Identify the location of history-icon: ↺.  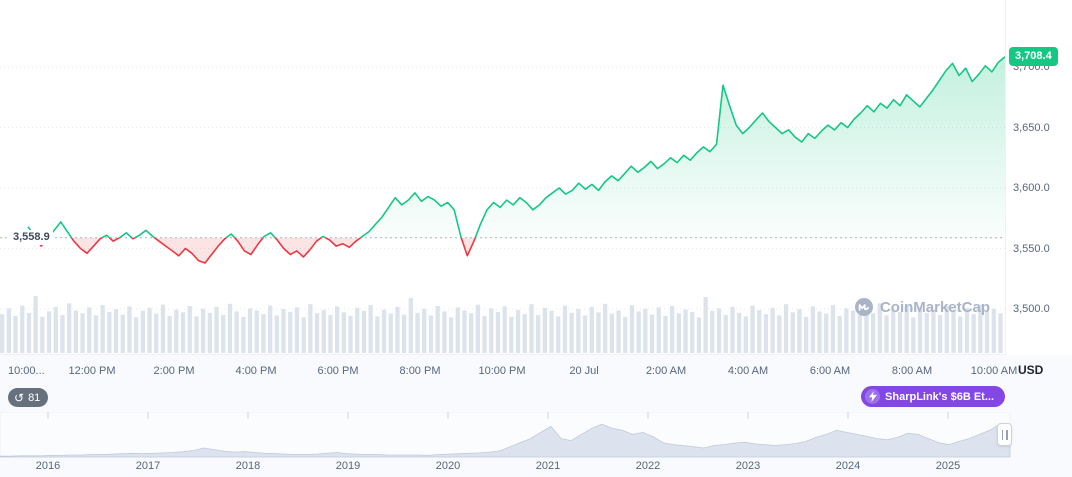
(19, 397).